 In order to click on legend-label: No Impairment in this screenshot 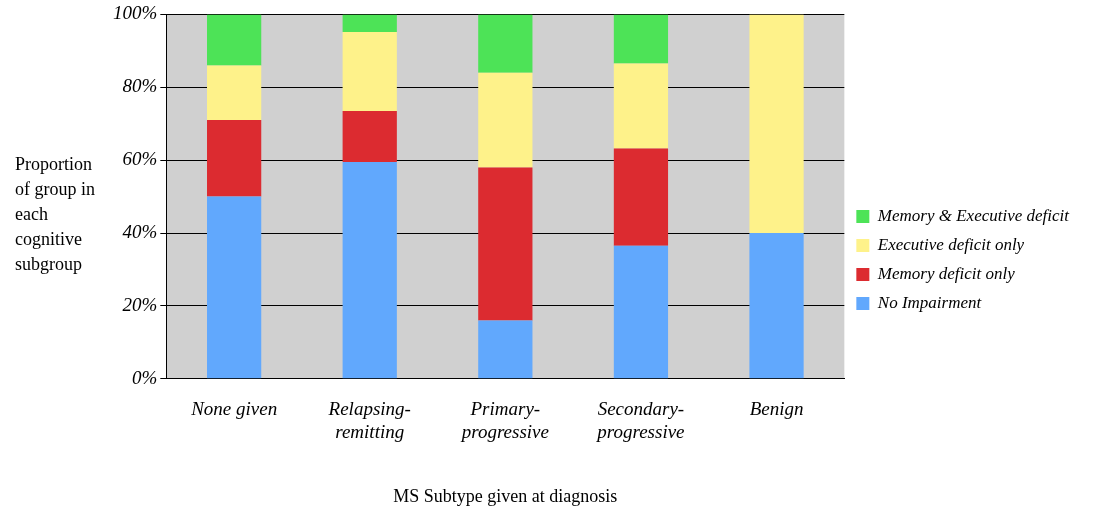, I will do `click(929, 302)`.